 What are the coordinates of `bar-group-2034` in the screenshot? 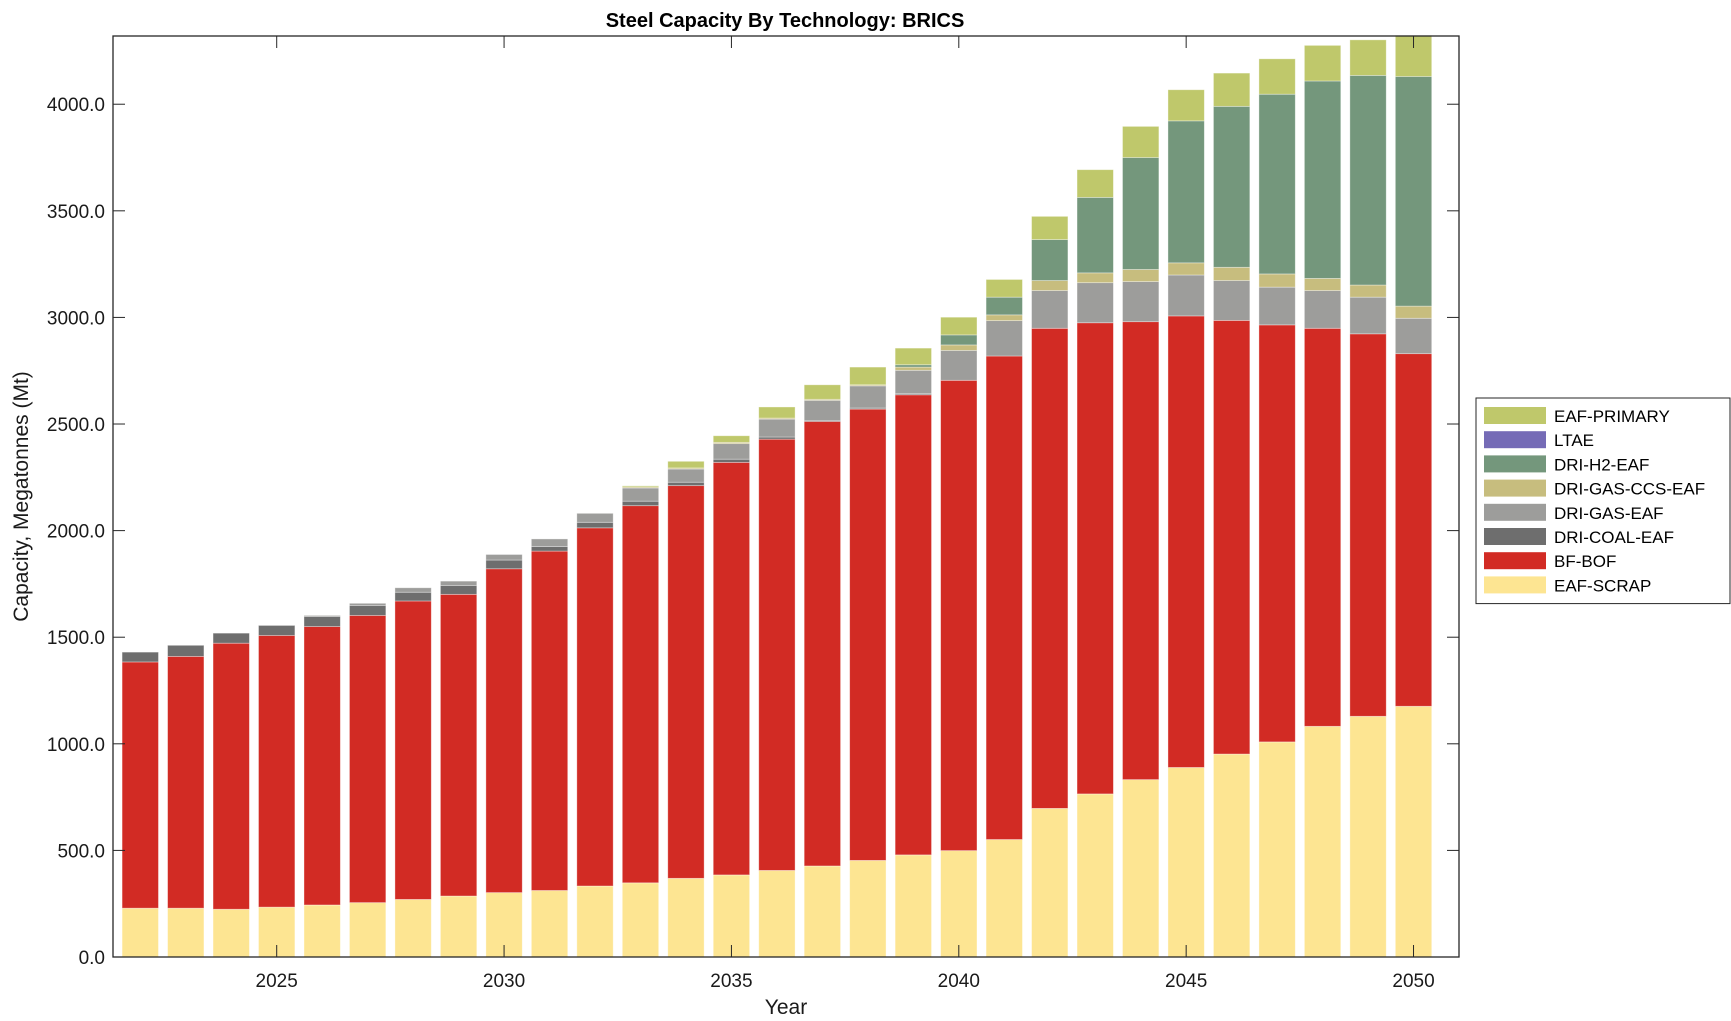 It's located at (686, 709).